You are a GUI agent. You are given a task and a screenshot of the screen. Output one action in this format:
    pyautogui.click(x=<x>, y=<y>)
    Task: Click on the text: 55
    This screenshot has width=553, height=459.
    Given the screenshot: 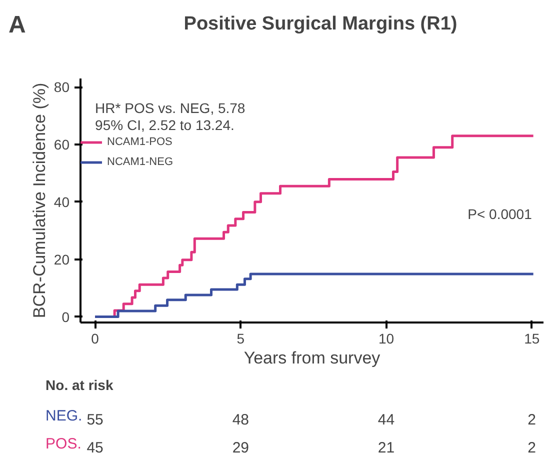 What is the action you would take?
    pyautogui.click(x=95, y=420)
    